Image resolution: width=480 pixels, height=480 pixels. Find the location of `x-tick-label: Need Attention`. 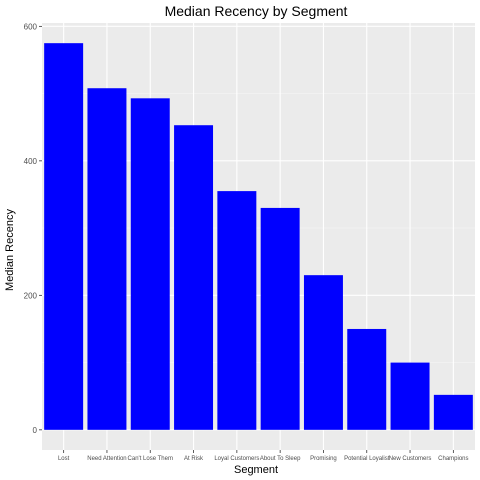

x-tick-label: Need Attention is located at coordinates (106, 459).